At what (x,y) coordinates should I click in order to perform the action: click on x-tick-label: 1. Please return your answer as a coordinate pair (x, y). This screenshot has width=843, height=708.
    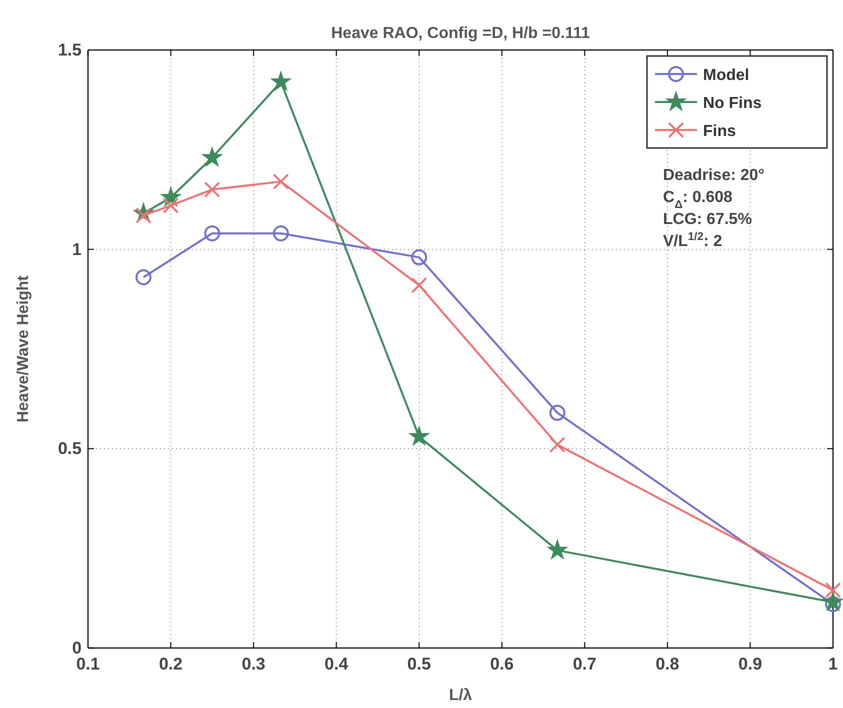
    Looking at the image, I should click on (833, 664).